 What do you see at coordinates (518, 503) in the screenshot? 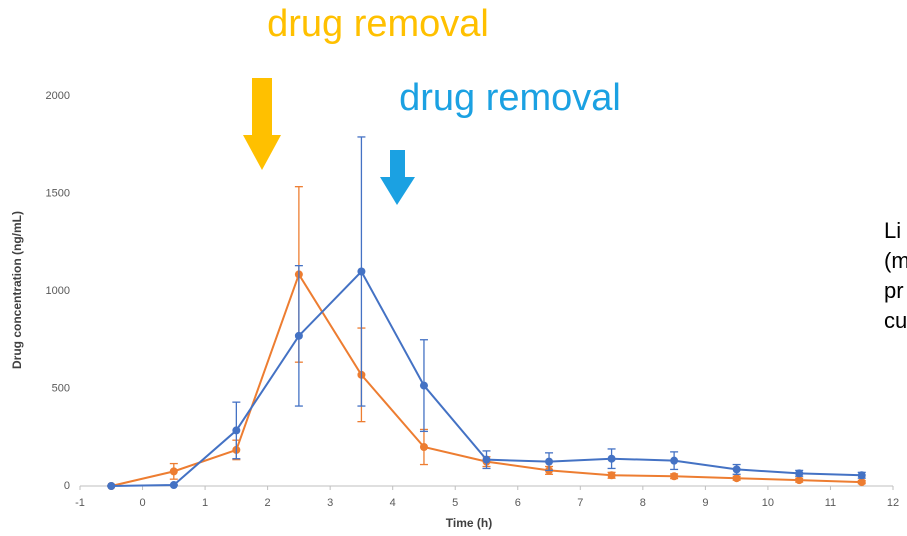
I see `x-tick-label: 6` at bounding box center [518, 503].